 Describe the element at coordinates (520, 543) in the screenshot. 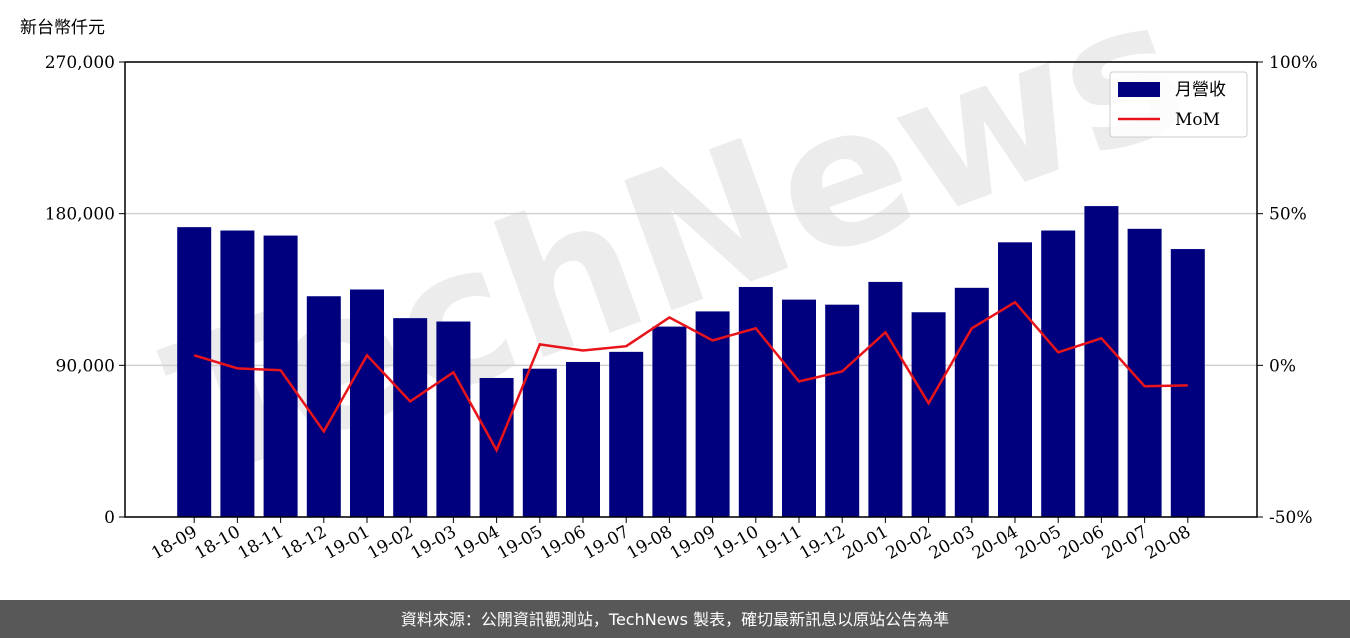

I see `x-tick-label: 19-05` at that location.